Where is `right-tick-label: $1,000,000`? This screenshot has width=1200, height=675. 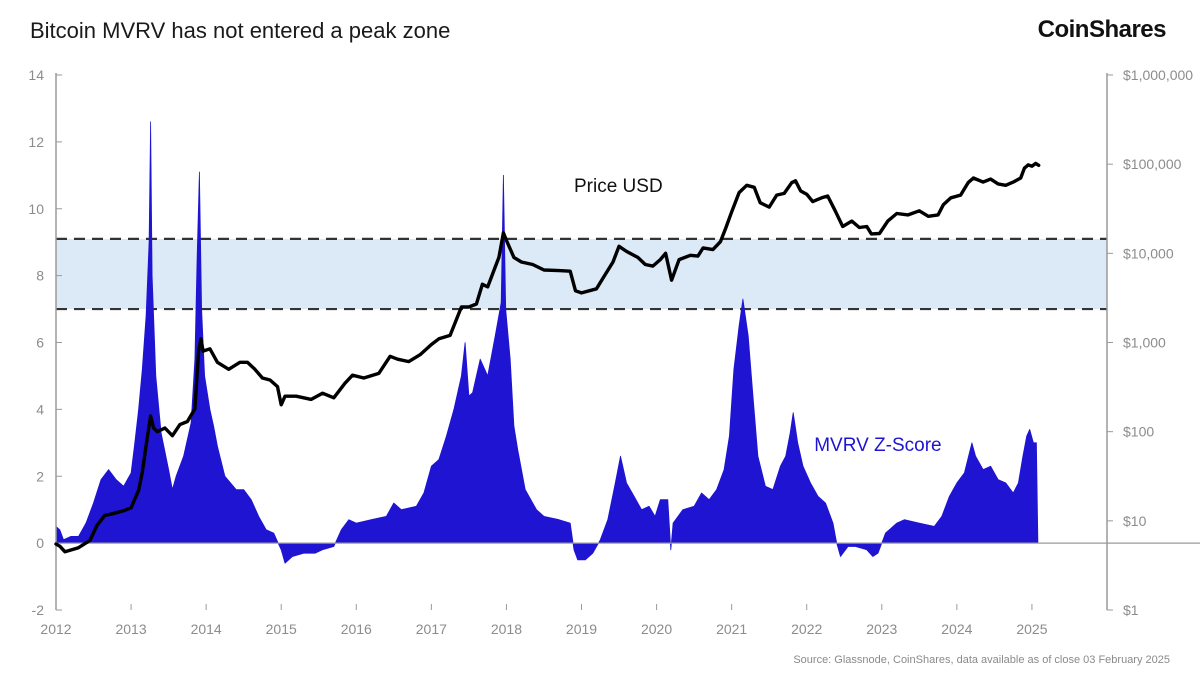 right-tick-label: $1,000,000 is located at coordinates (1158, 75).